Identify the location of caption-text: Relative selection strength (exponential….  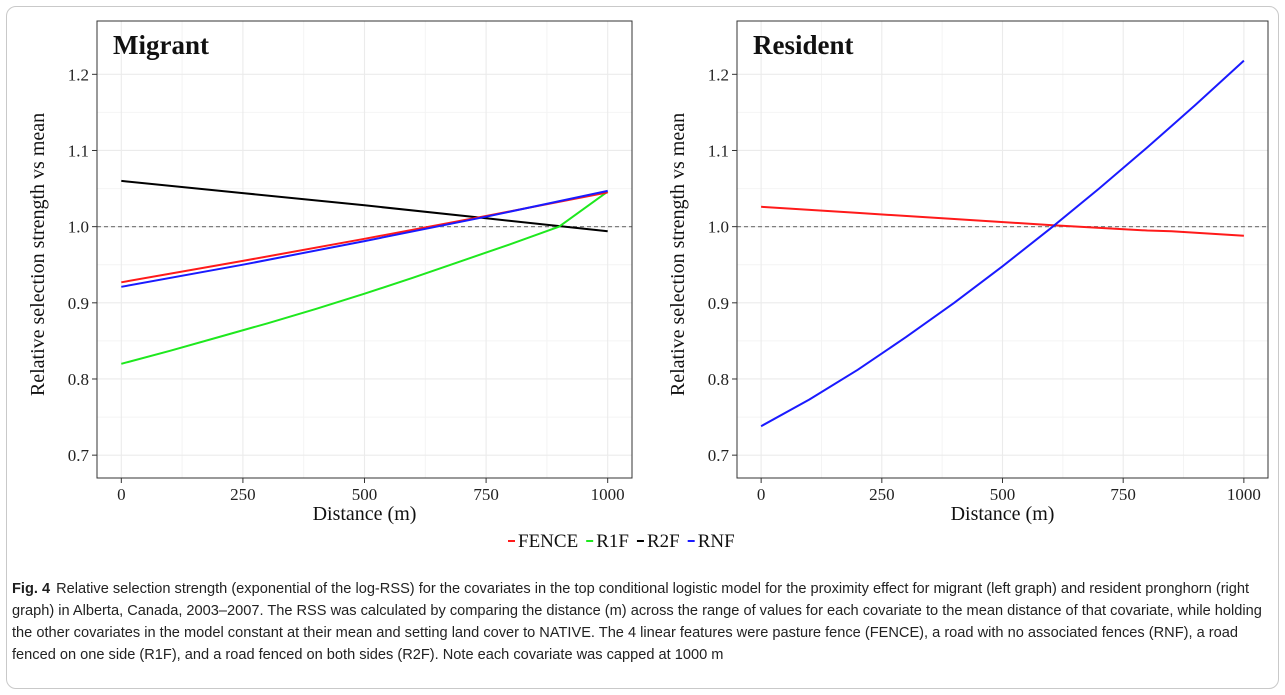
(637, 622).